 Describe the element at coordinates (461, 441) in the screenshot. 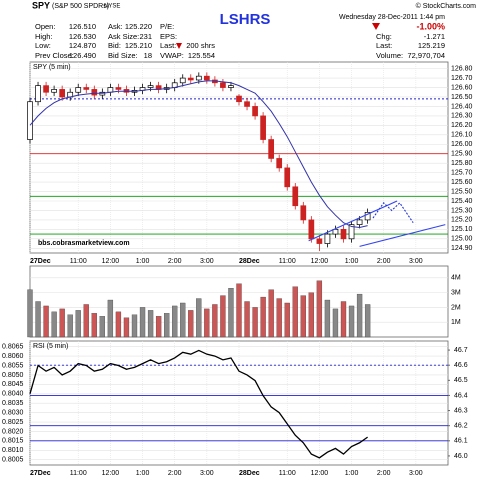

I see `y2-tick-label: 46.1` at that location.